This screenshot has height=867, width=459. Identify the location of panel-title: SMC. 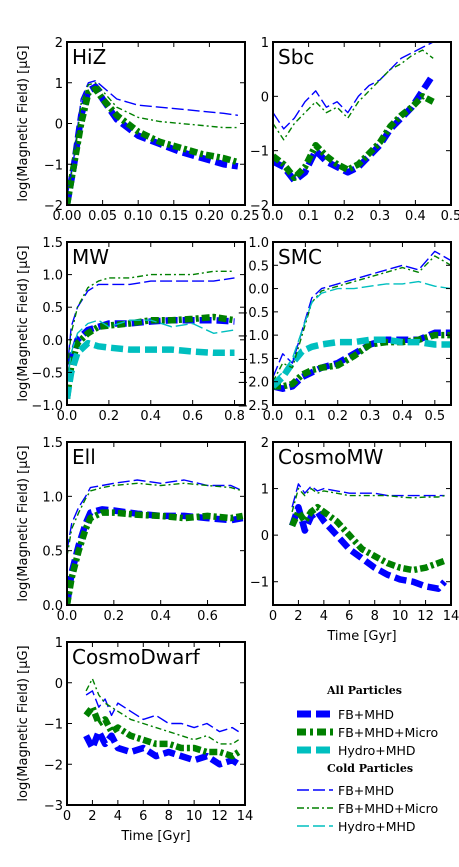
(300, 257).